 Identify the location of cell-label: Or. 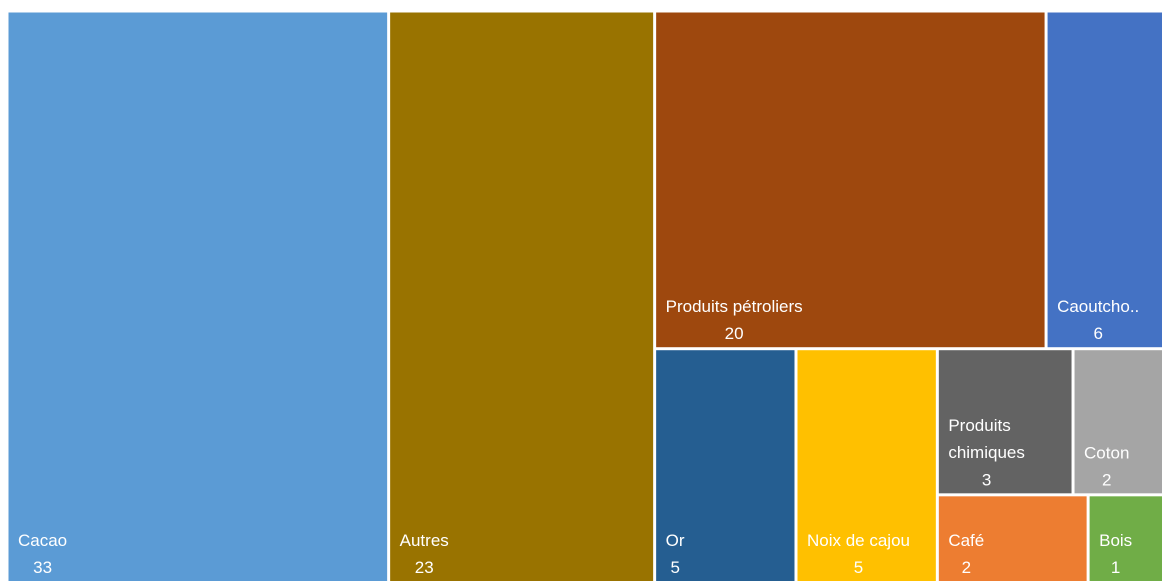
(675, 540).